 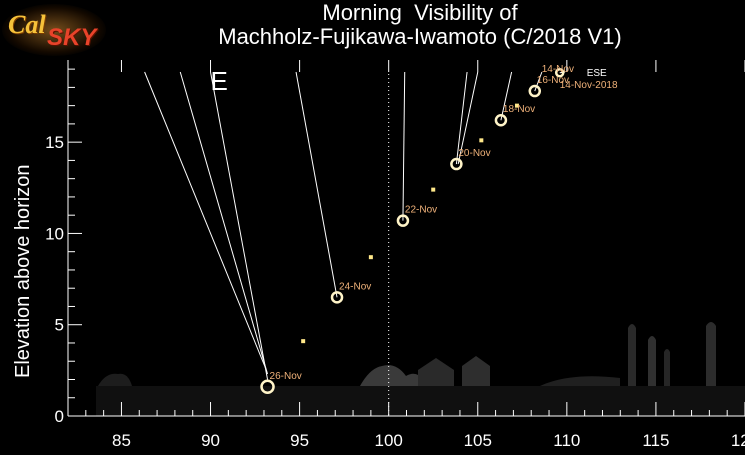 I want to click on x-tick-label: 105, so click(x=478, y=440).